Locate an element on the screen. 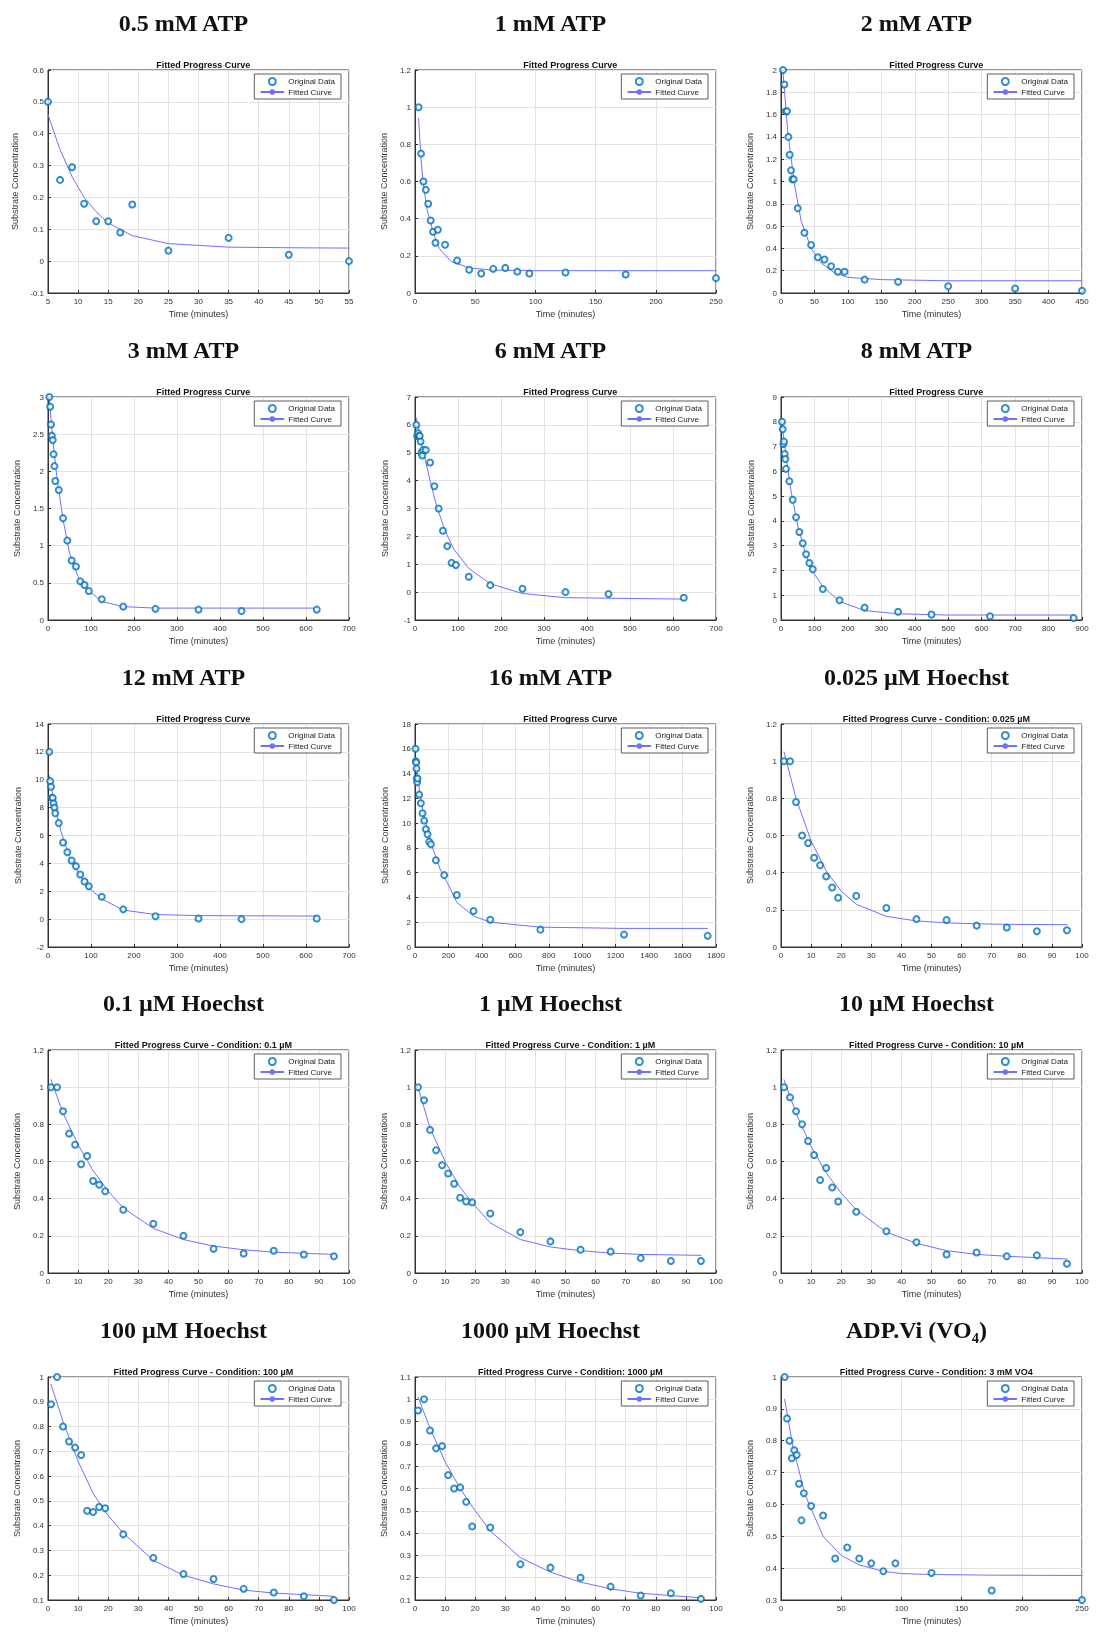 The height and width of the screenshot is (1634, 1100). y-tick-label: 7 is located at coordinates (775, 446).